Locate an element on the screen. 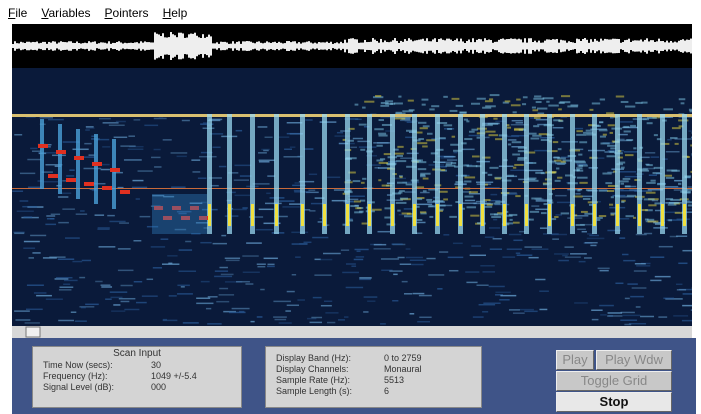 Image resolution: width=701 pixels, height=414 pixels. play-window-button: Play Wdw is located at coordinates (634, 360).